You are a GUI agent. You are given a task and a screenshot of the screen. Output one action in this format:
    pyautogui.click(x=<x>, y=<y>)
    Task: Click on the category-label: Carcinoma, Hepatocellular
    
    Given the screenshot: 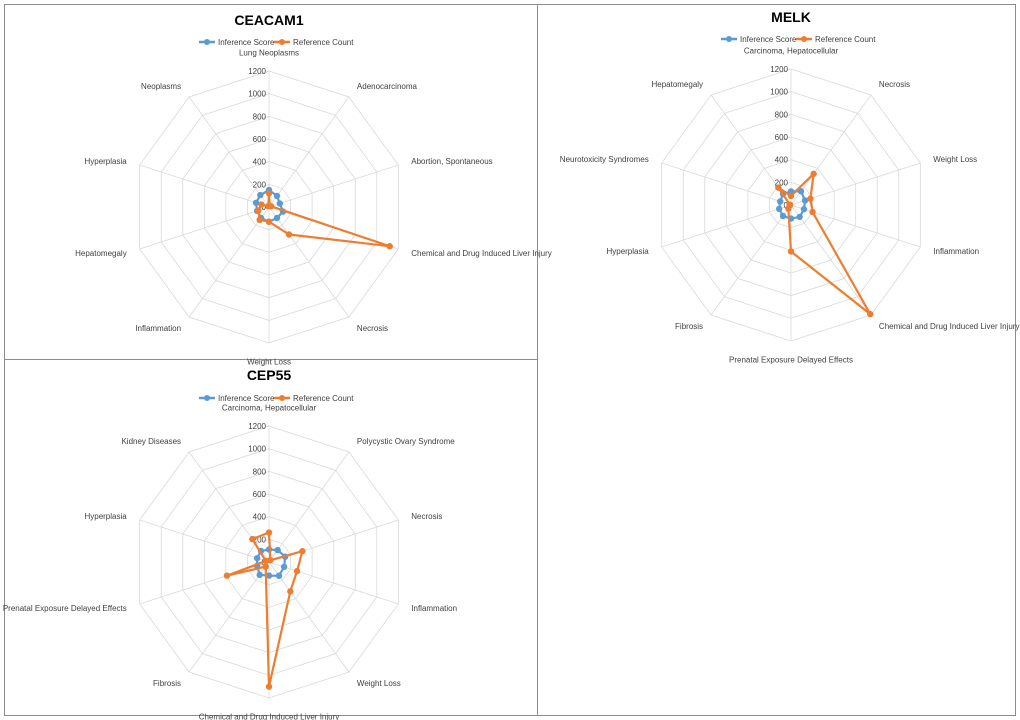 What is the action you would take?
    pyautogui.click(x=791, y=50)
    